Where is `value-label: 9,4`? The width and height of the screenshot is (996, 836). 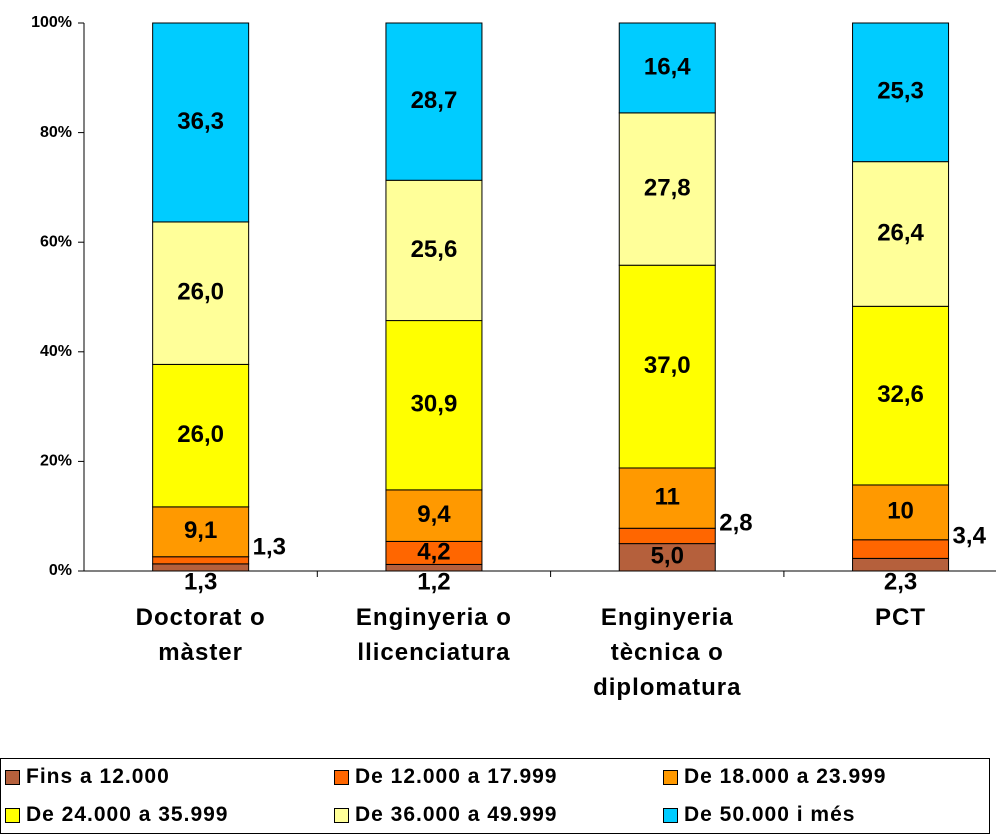
value-label: 9,4 is located at coordinates (434, 514).